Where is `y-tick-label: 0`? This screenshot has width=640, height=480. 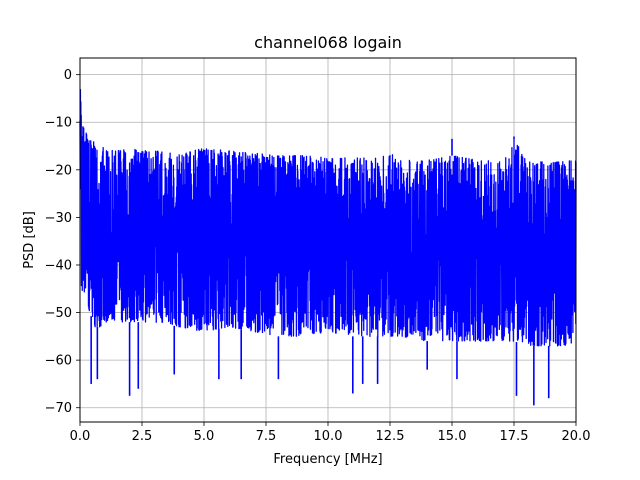 y-tick-label: 0 is located at coordinates (68, 75).